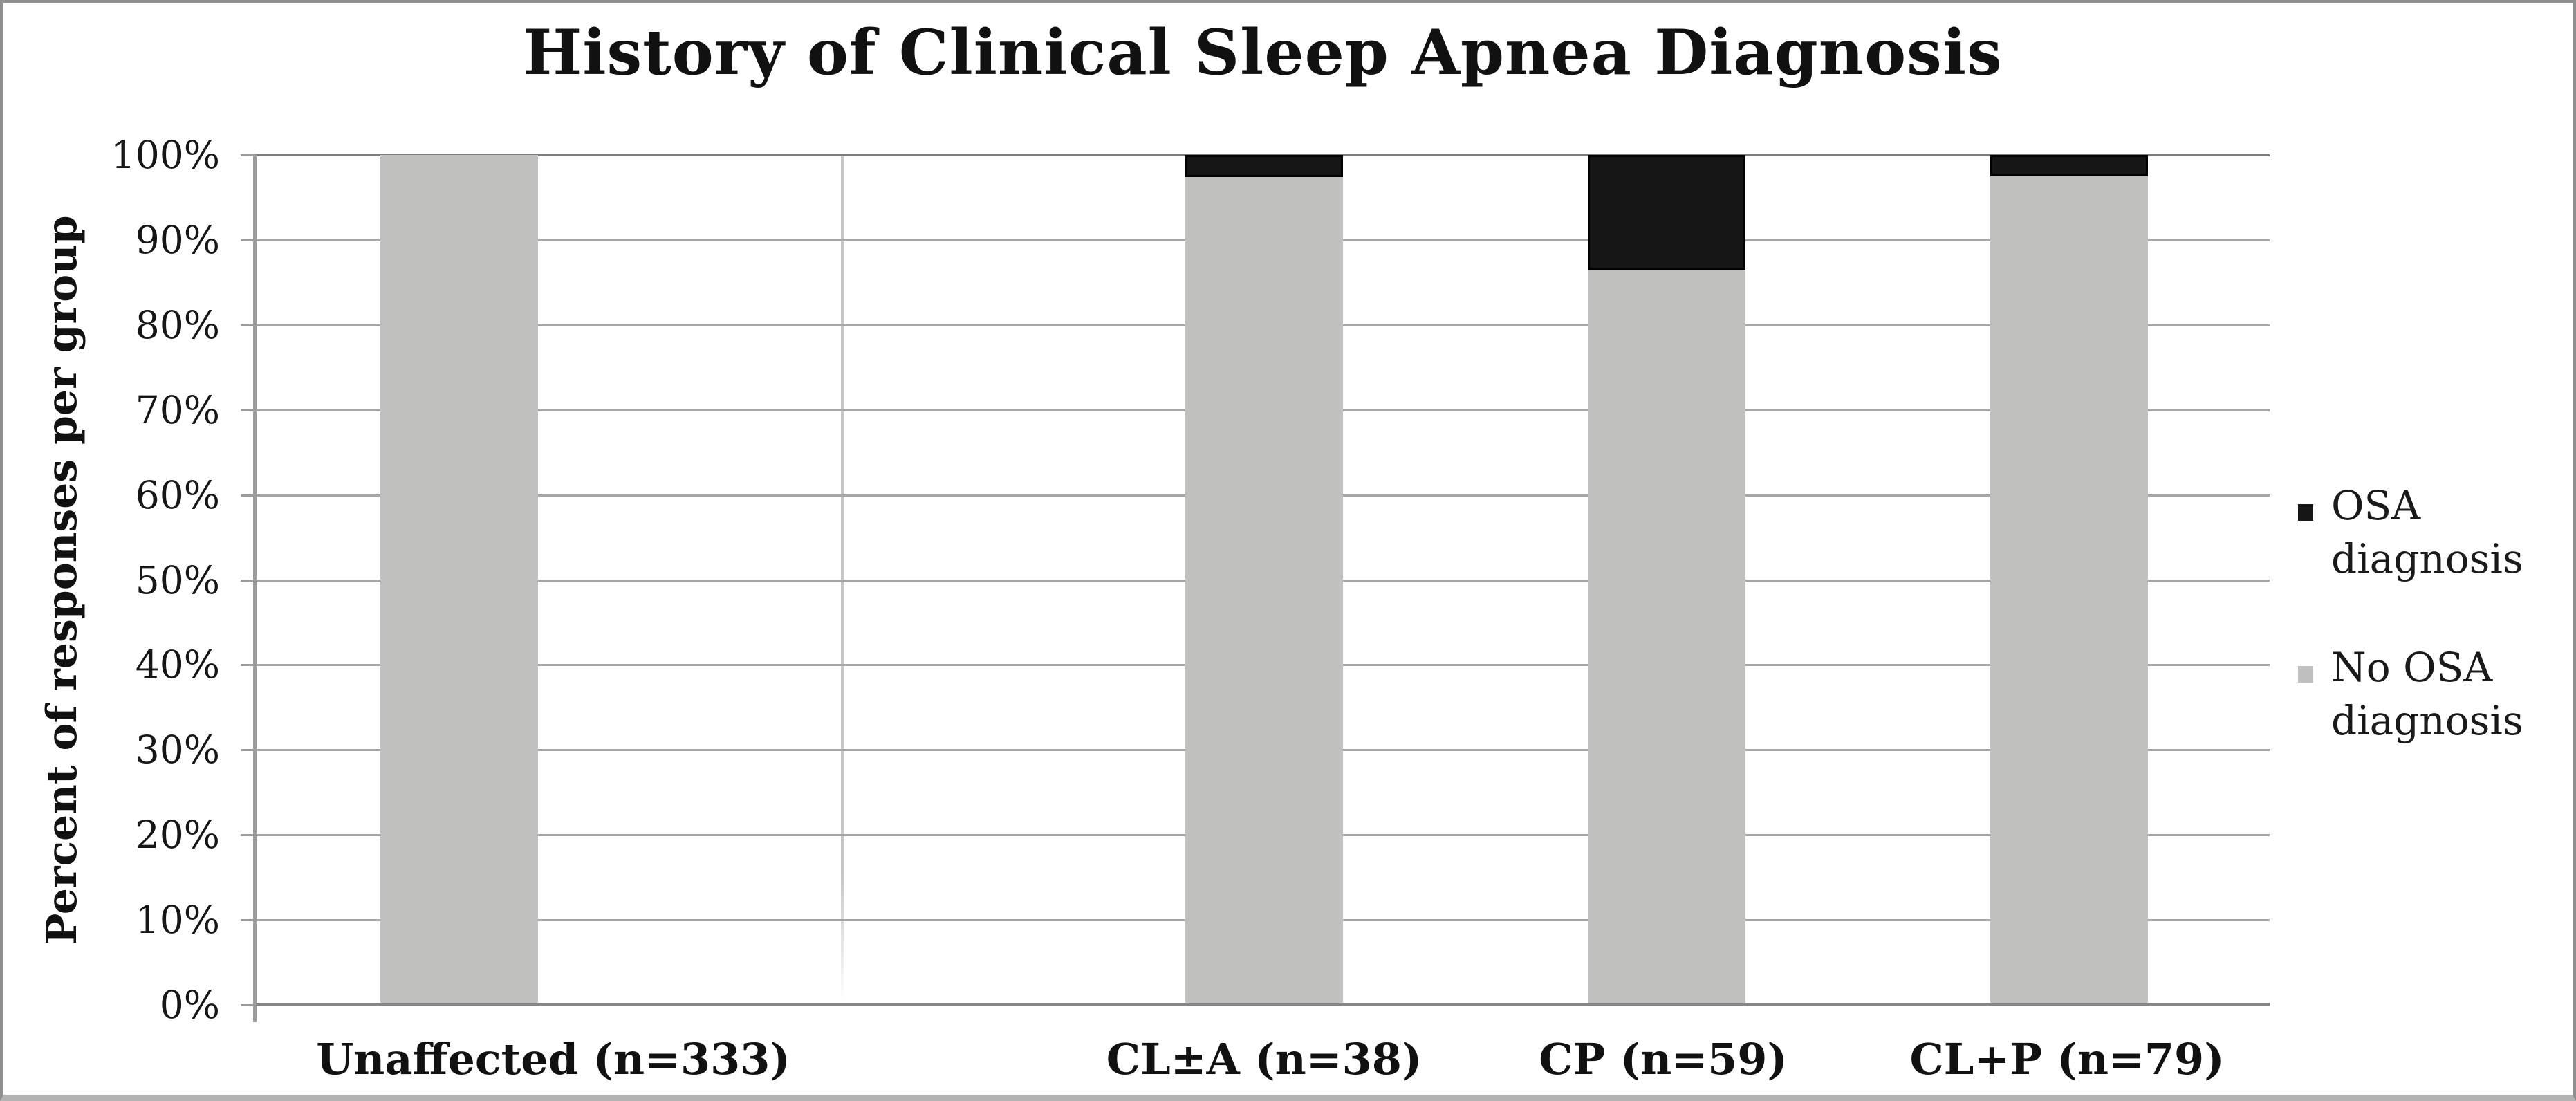  Describe the element at coordinates (178, 409) in the screenshot. I see `y-tick-label: 70%` at that location.